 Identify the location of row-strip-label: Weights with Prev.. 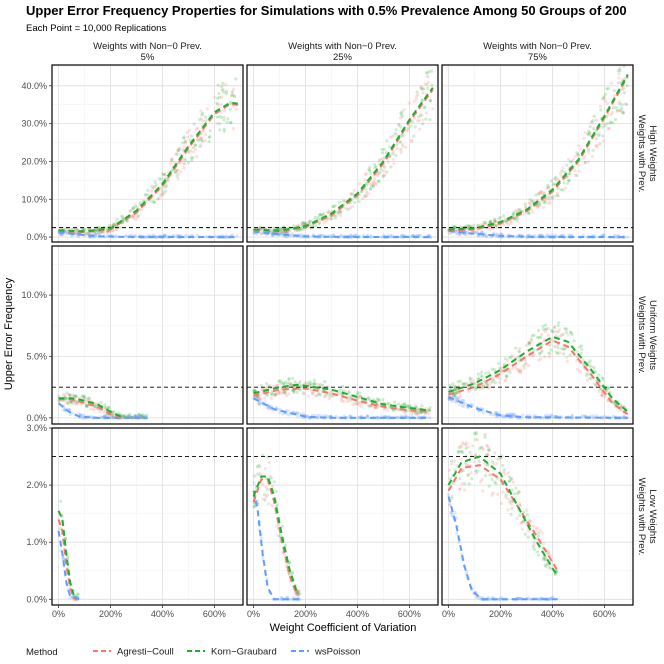
(641, 335).